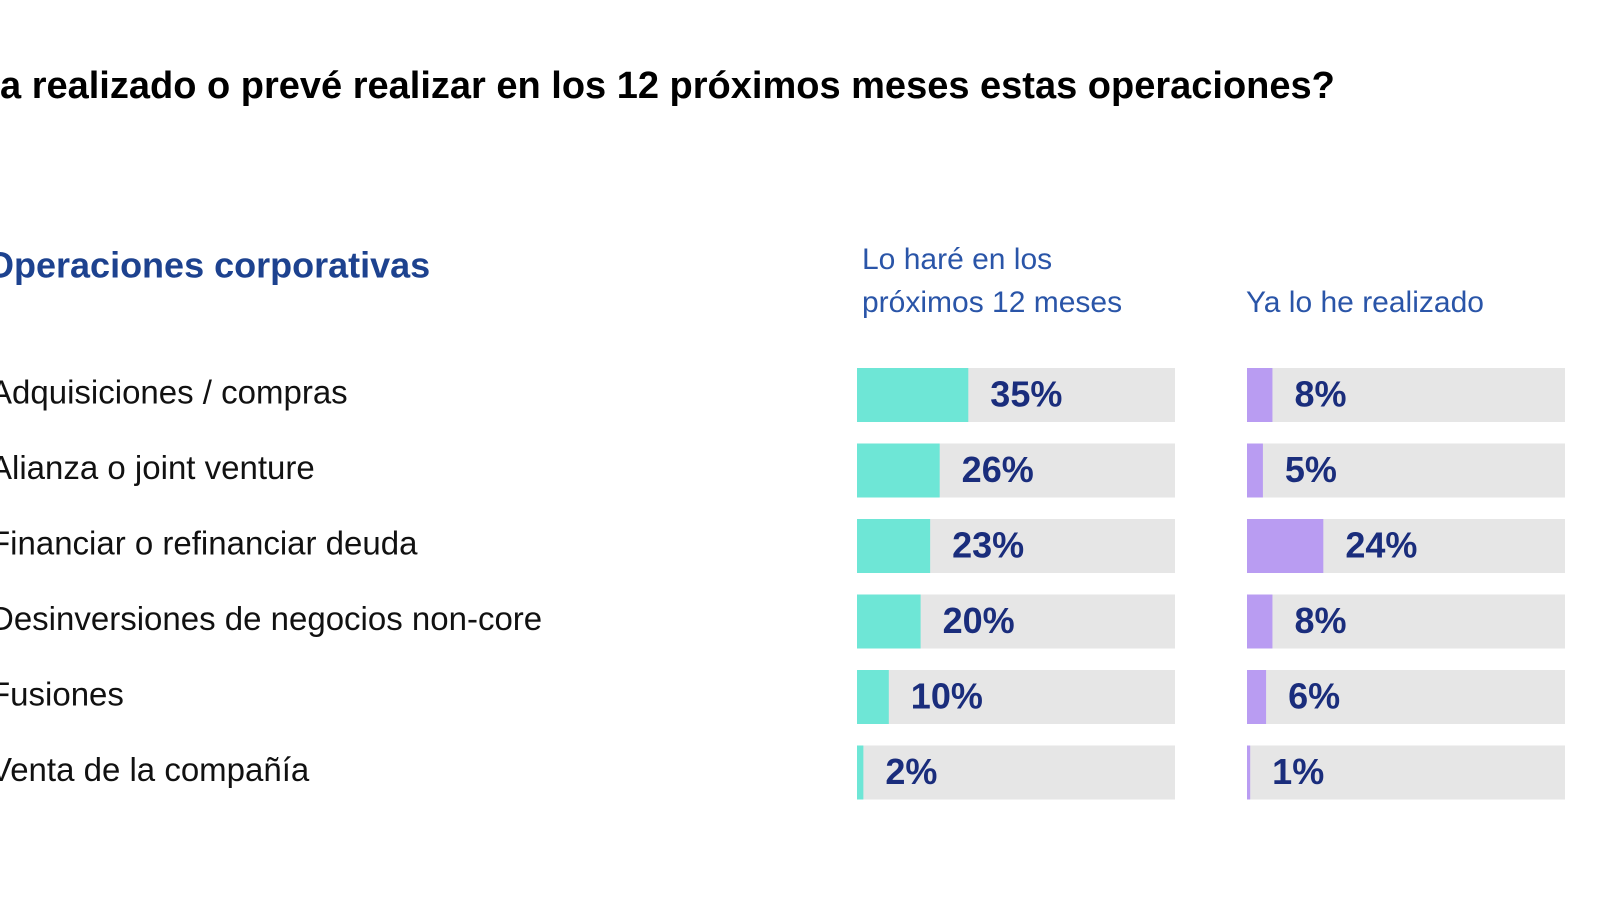 The height and width of the screenshot is (900, 1600). Describe the element at coordinates (988, 545) in the screenshot. I see `value-label: 23%` at that location.